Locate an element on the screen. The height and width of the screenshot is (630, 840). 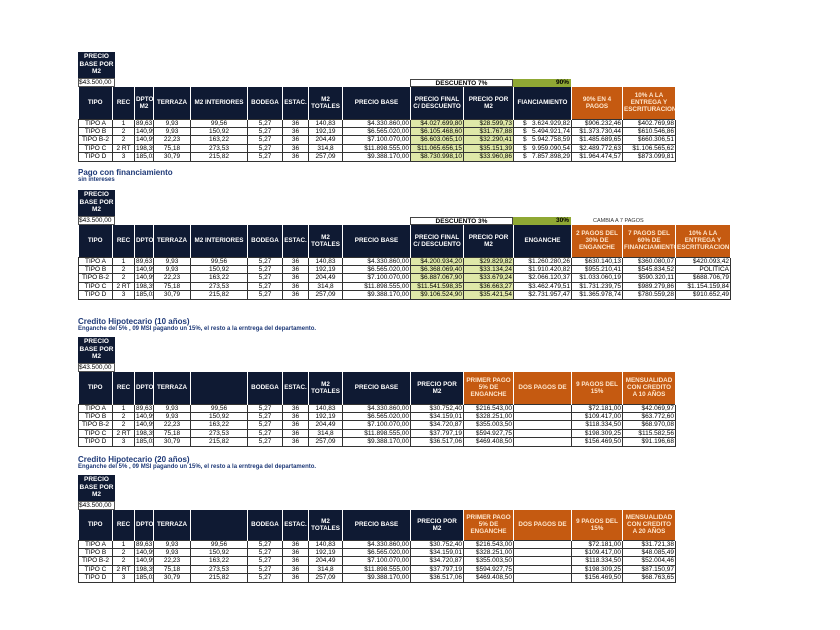
table-cell: $6.565.020,00 is located at coordinates (376, 131).